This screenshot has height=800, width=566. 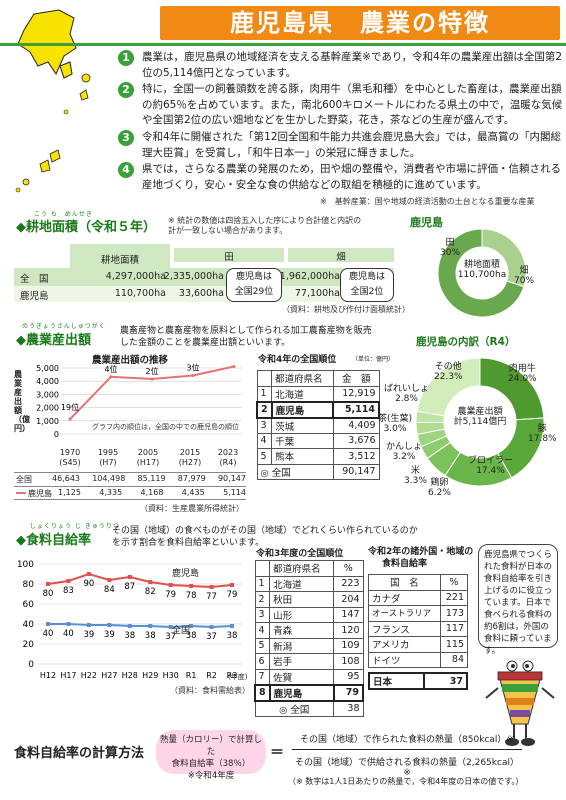 I want to click on rice-rank-badge: 鹿児島は 全国29位, so click(x=254, y=285).